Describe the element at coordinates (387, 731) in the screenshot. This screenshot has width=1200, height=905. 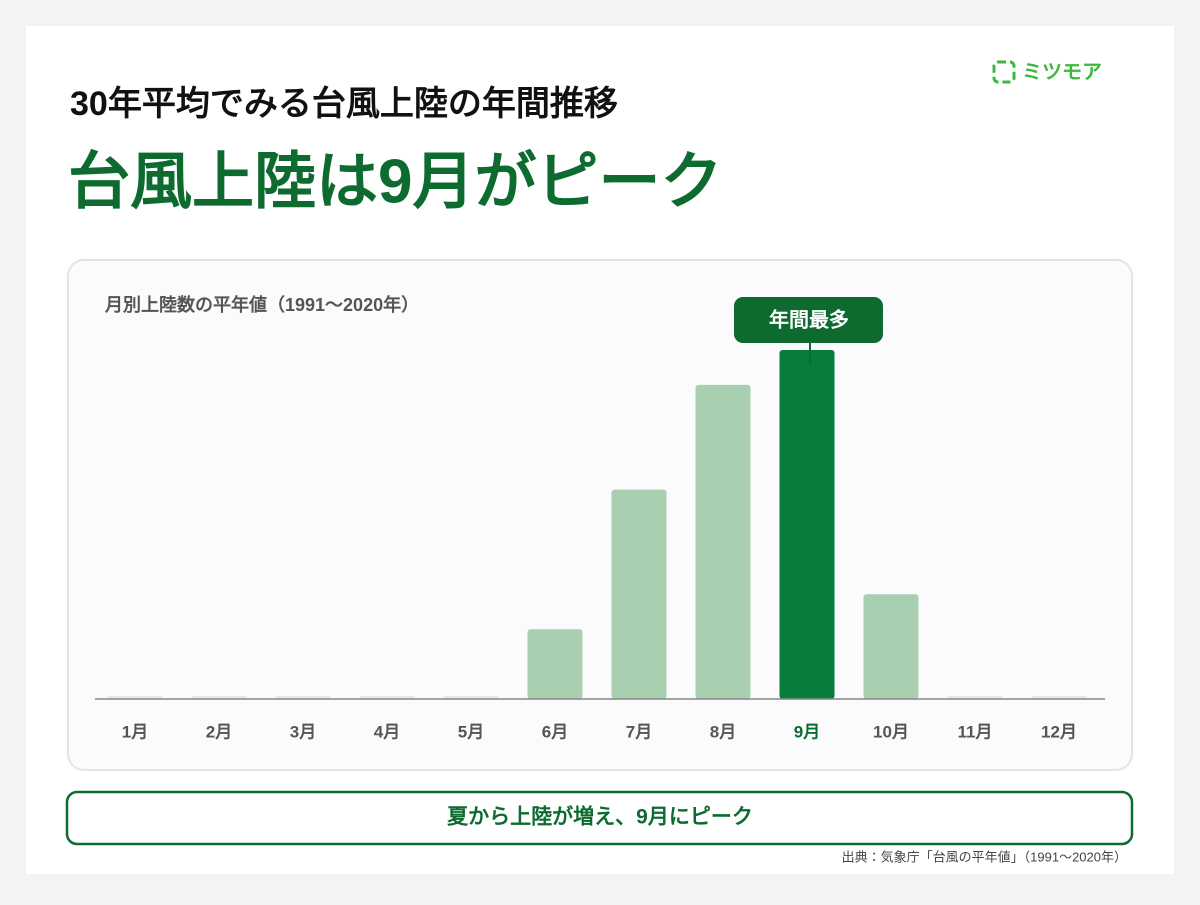
I see `x-tick-label: 4月` at that location.